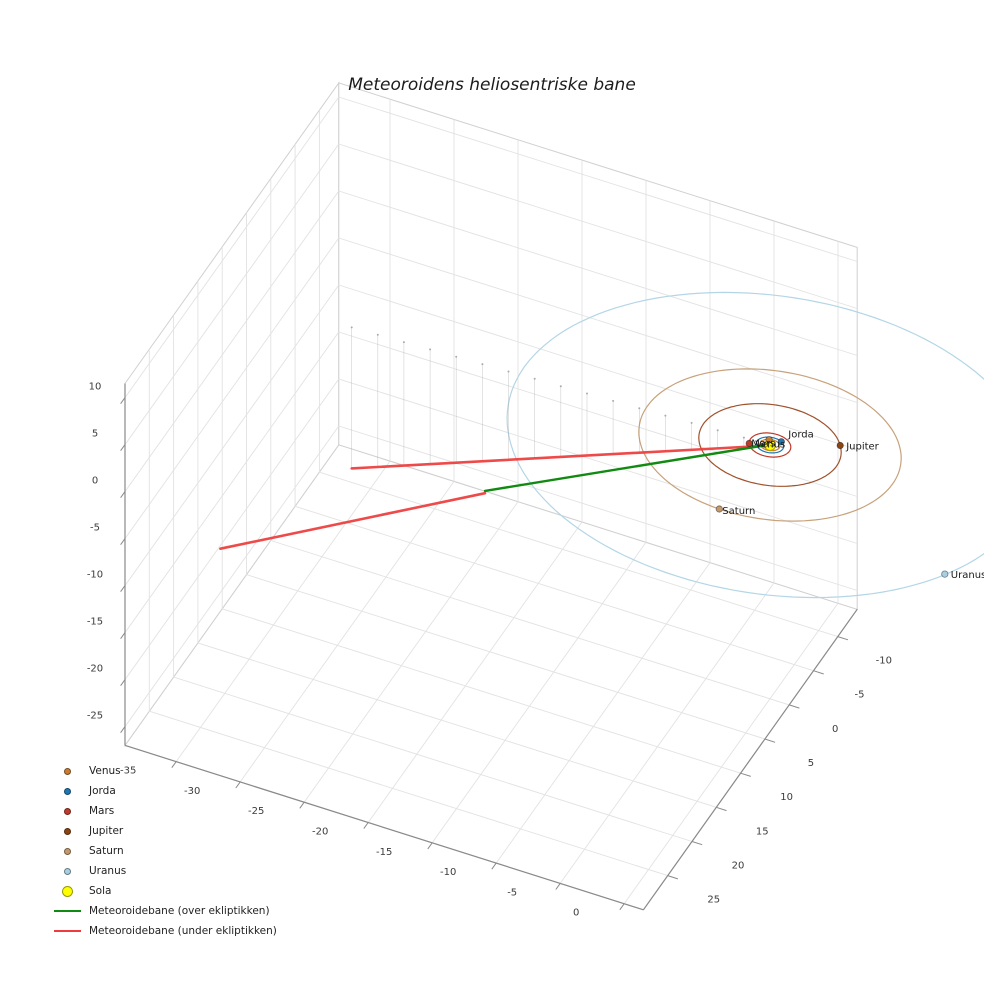 Image resolution: width=984 pixels, height=984 pixels. I want to click on legend-item-meteoroidebane-under-ekliptikken: Meteoroidebane (under ekliptikken), so click(164, 931).